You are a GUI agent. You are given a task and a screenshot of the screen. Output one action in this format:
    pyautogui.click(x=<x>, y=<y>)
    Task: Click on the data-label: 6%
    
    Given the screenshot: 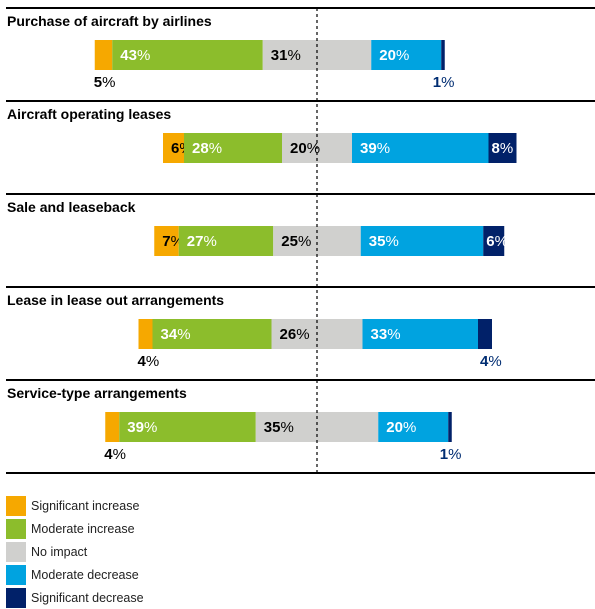 What is the action you would take?
    pyautogui.click(x=497, y=241)
    